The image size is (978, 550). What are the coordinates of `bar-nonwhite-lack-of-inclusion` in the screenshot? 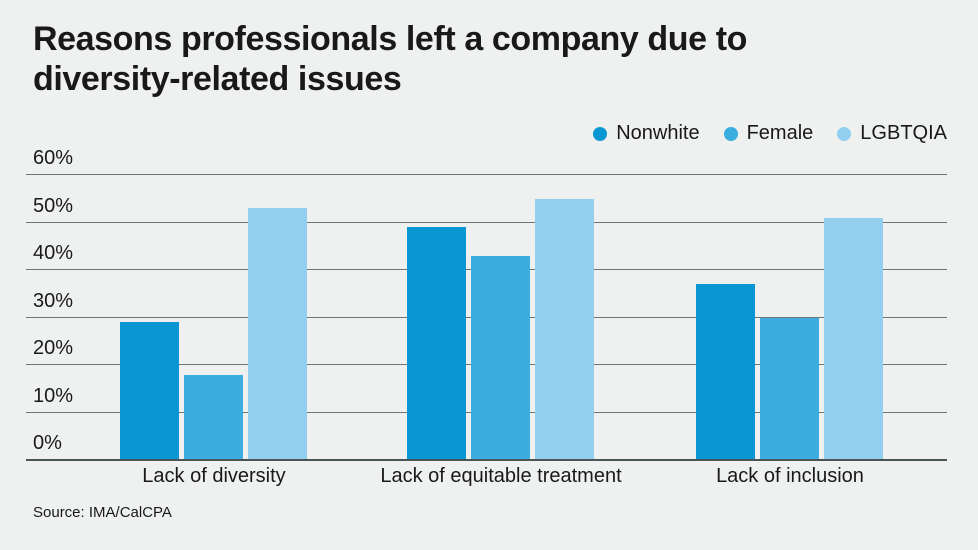 It's located at (725, 372).